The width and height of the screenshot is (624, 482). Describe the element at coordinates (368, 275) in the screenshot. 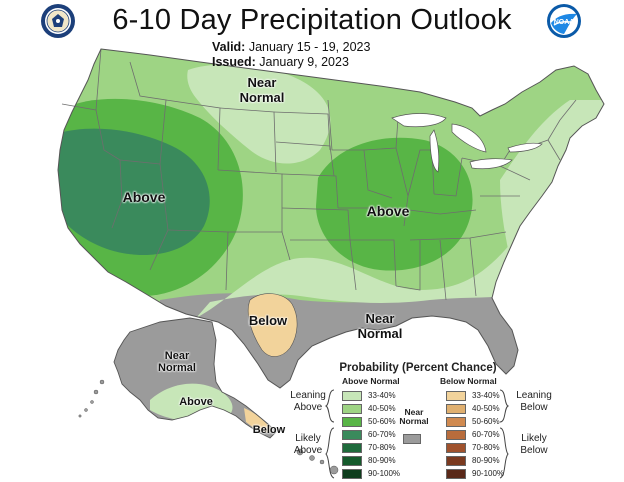

I see `leaning-above-south-zone` at that location.